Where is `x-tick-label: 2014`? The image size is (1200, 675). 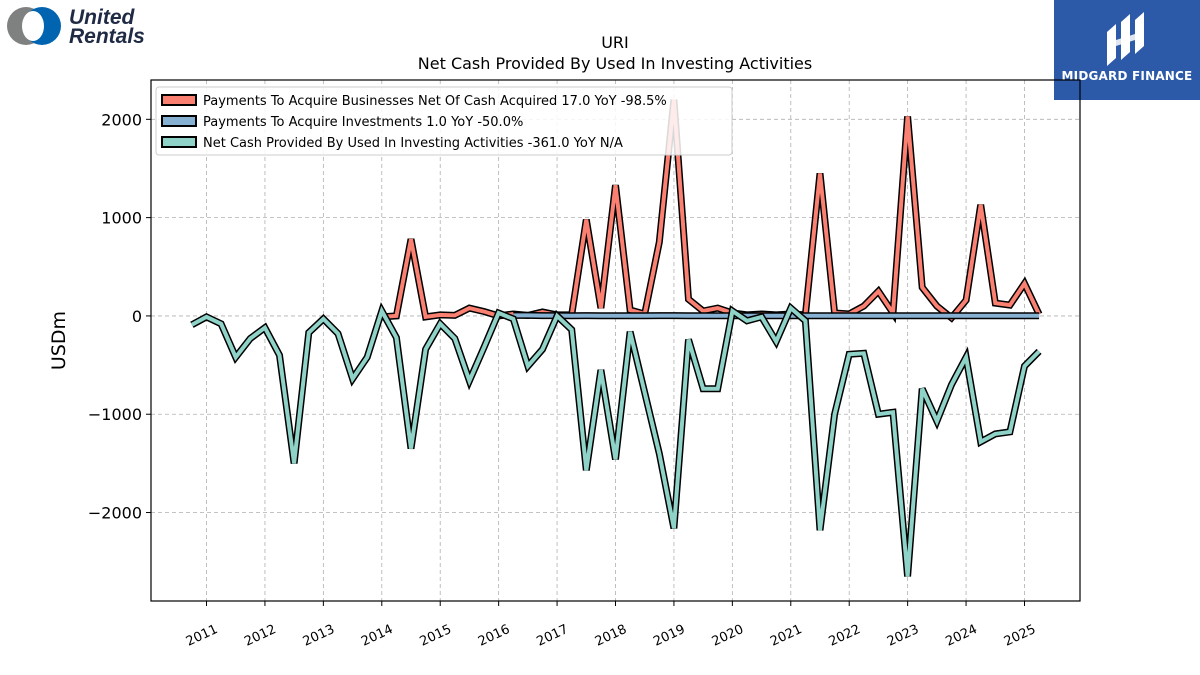 x-tick-label: 2014 is located at coordinates (377, 636).